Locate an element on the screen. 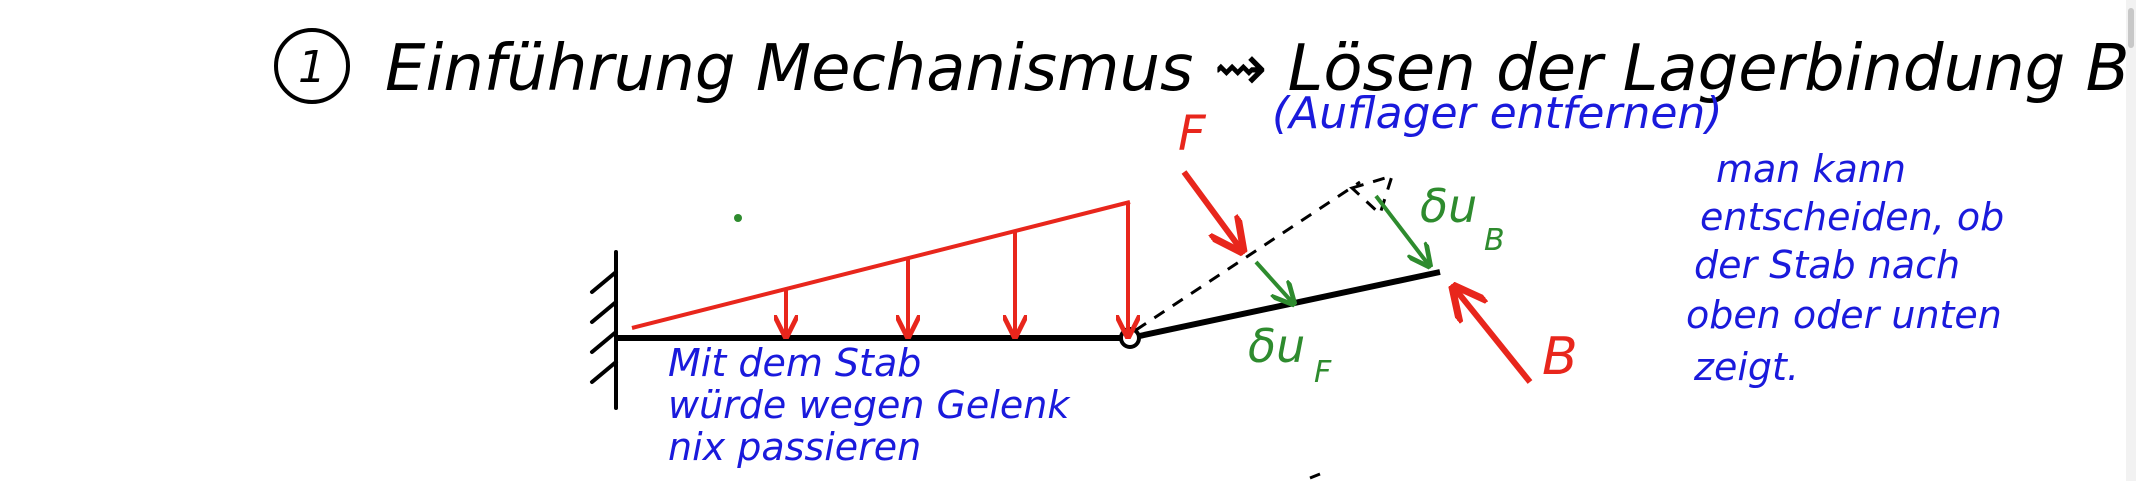 The height and width of the screenshot is (481, 2136). note-right-line: man kann is located at coordinates (1811, 169).